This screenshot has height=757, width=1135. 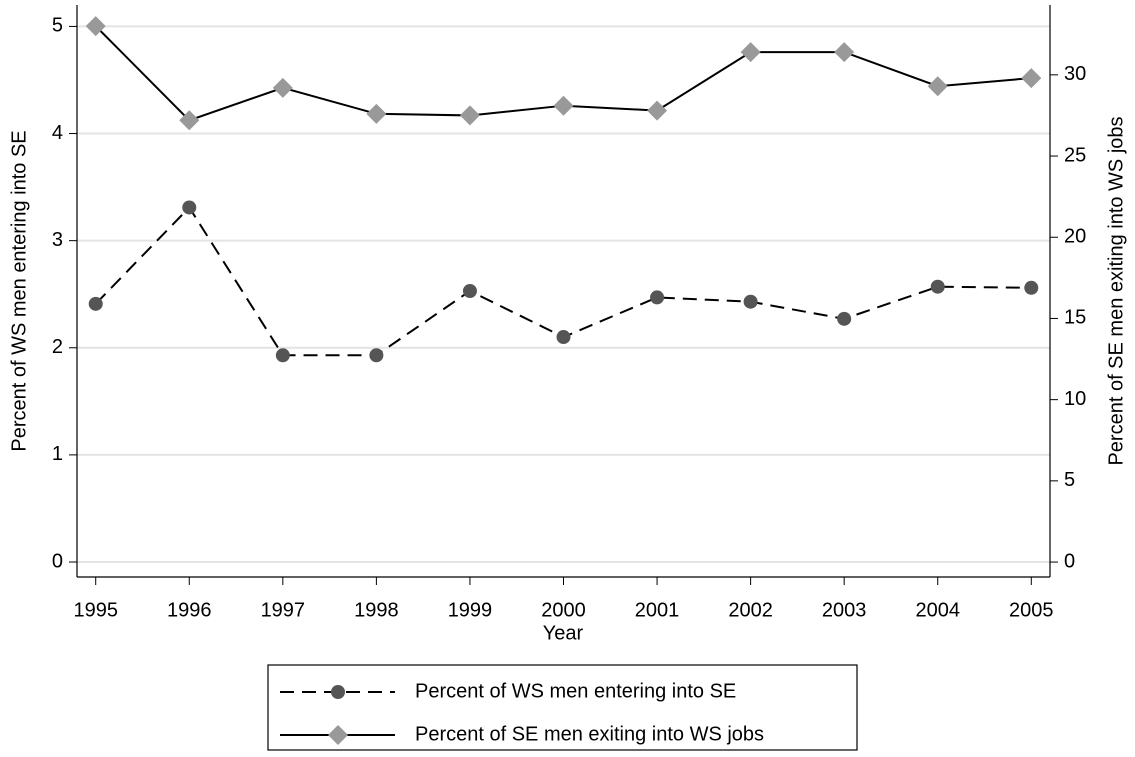 I want to click on legend-label: Percent of WS men entering into SE, so click(x=575, y=691).